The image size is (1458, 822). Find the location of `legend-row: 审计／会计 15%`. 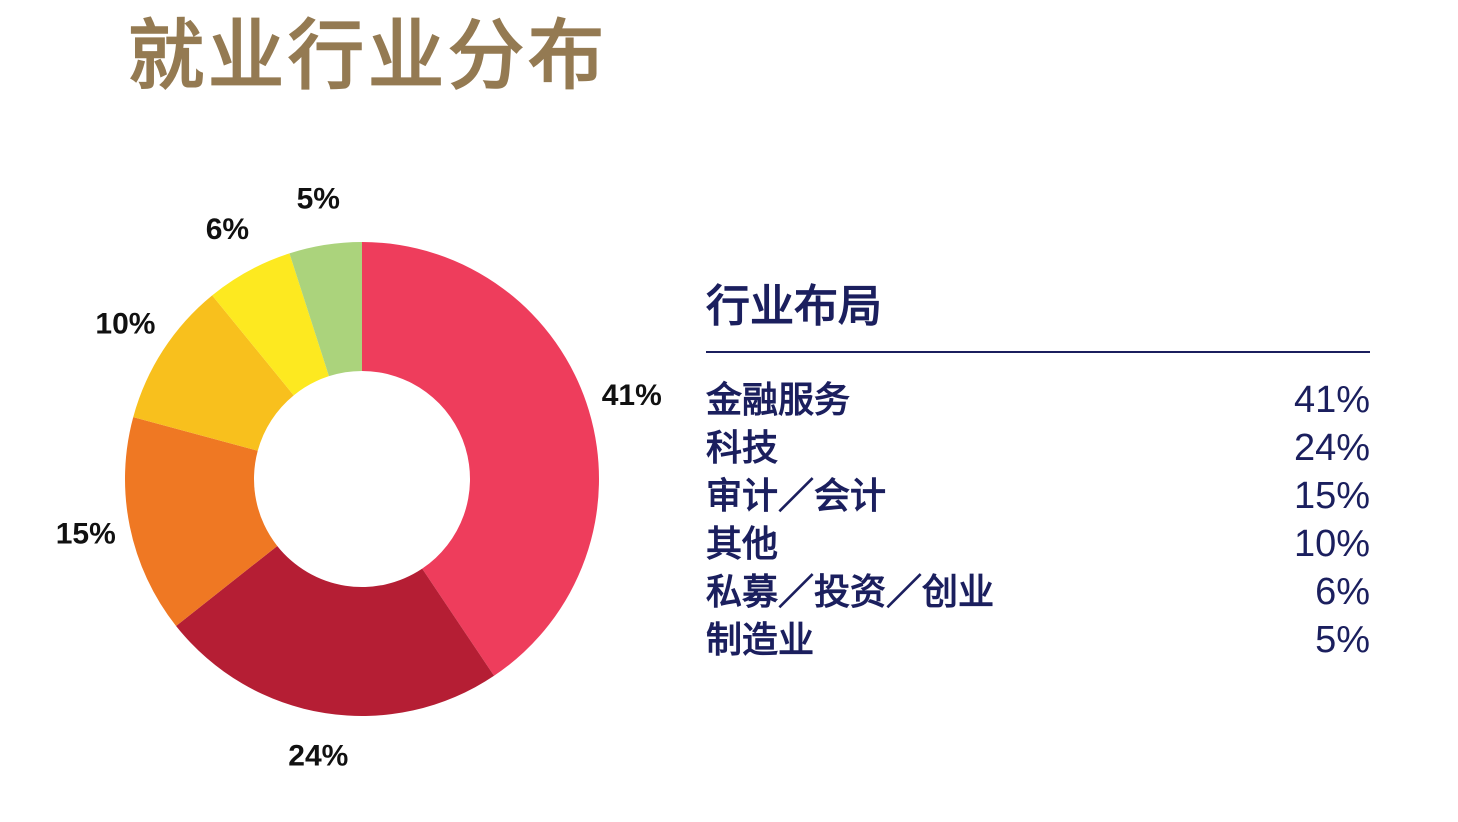

legend-row: 审计／会计 15% is located at coordinates (1038, 492).